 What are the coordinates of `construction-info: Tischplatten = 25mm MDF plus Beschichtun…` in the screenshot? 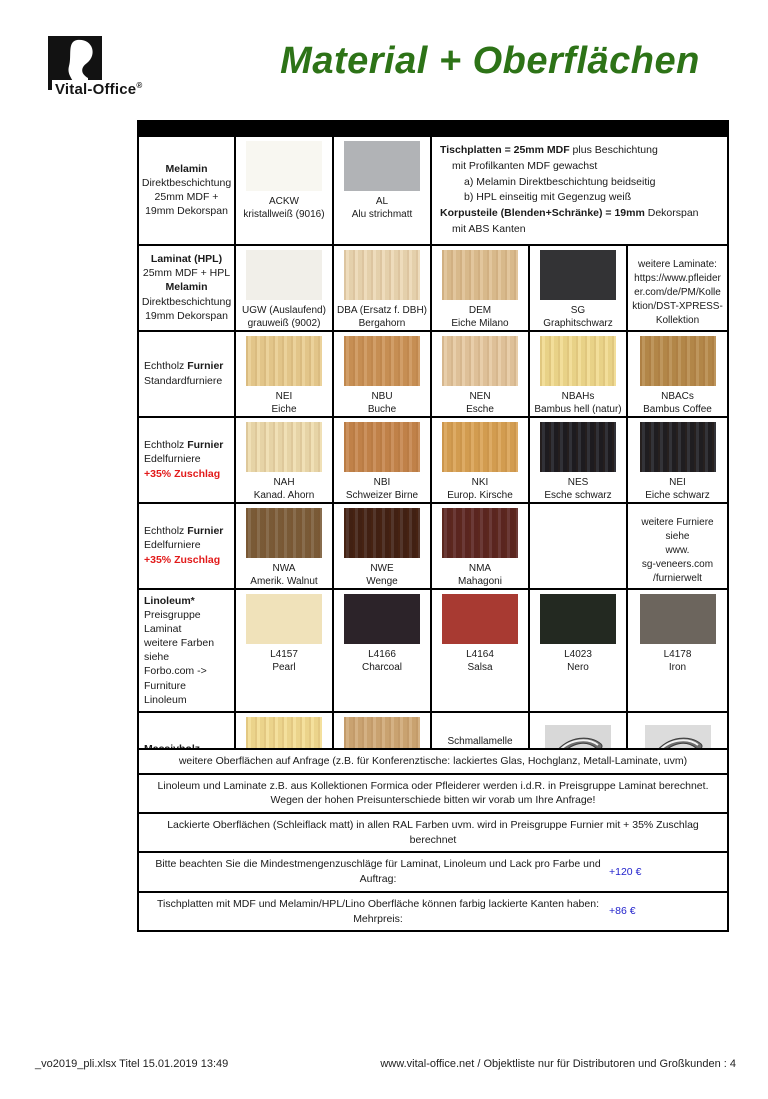 It's located at (578, 190).